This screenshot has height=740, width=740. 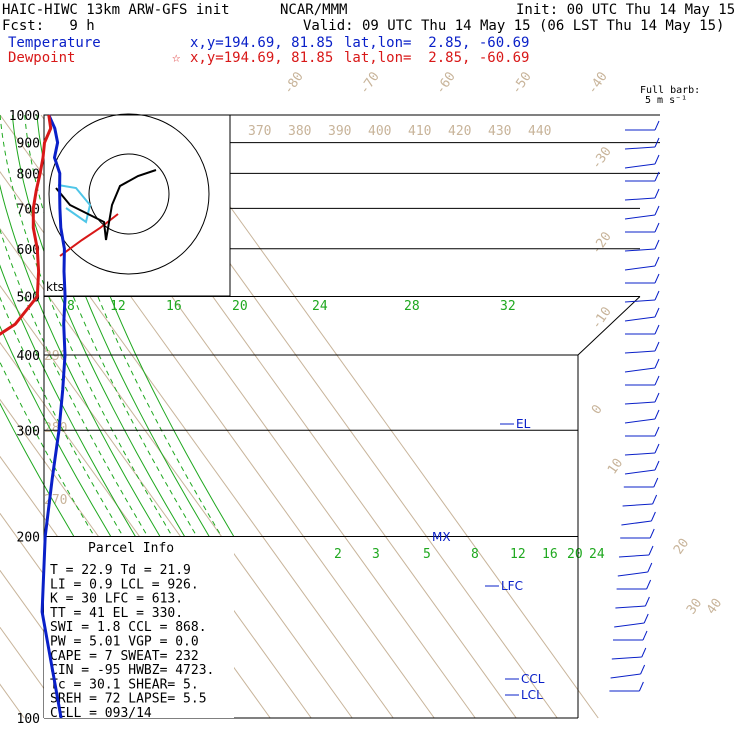 I want to click on theta-label: 390, so click(x=339, y=131).